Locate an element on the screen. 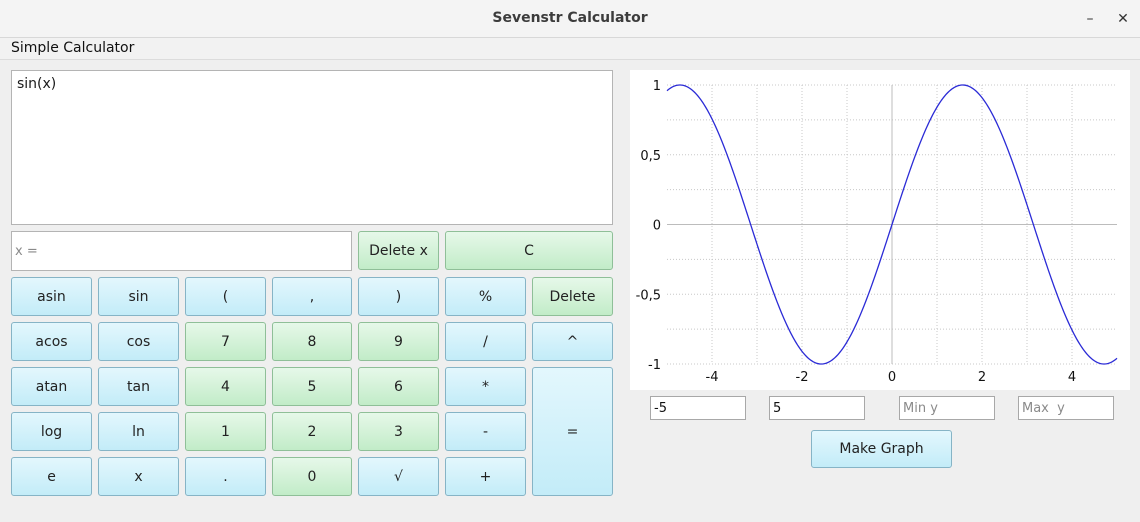 The height and width of the screenshot is (522, 1140). menu-bar: Simple Calculator is located at coordinates (570, 49).